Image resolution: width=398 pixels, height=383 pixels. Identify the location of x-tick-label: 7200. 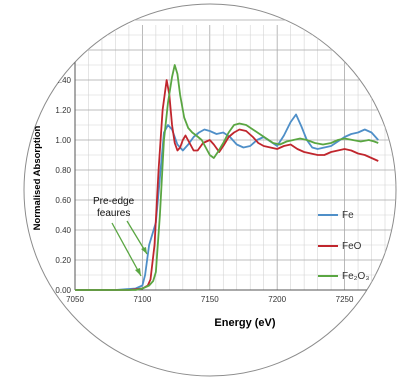
(277, 299).